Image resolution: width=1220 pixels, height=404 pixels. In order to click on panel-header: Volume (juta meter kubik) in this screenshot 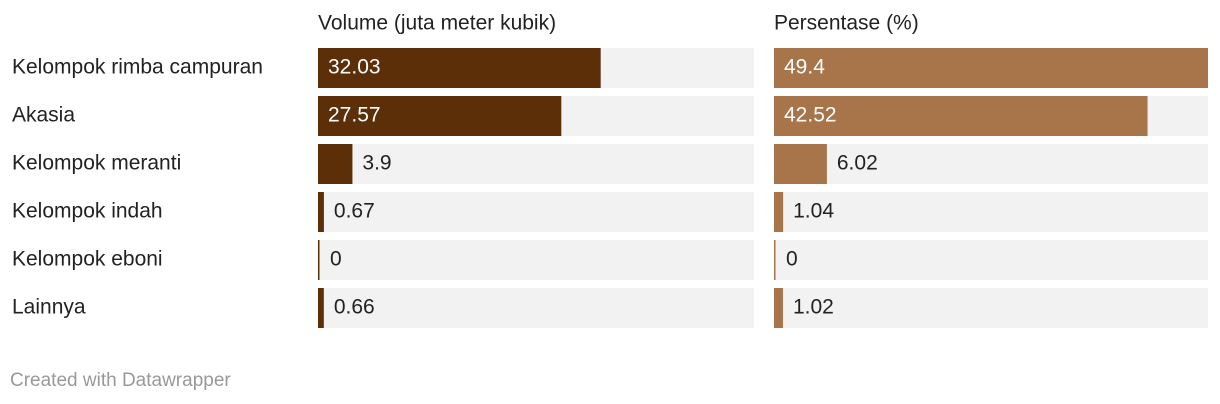, I will do `click(437, 23)`.